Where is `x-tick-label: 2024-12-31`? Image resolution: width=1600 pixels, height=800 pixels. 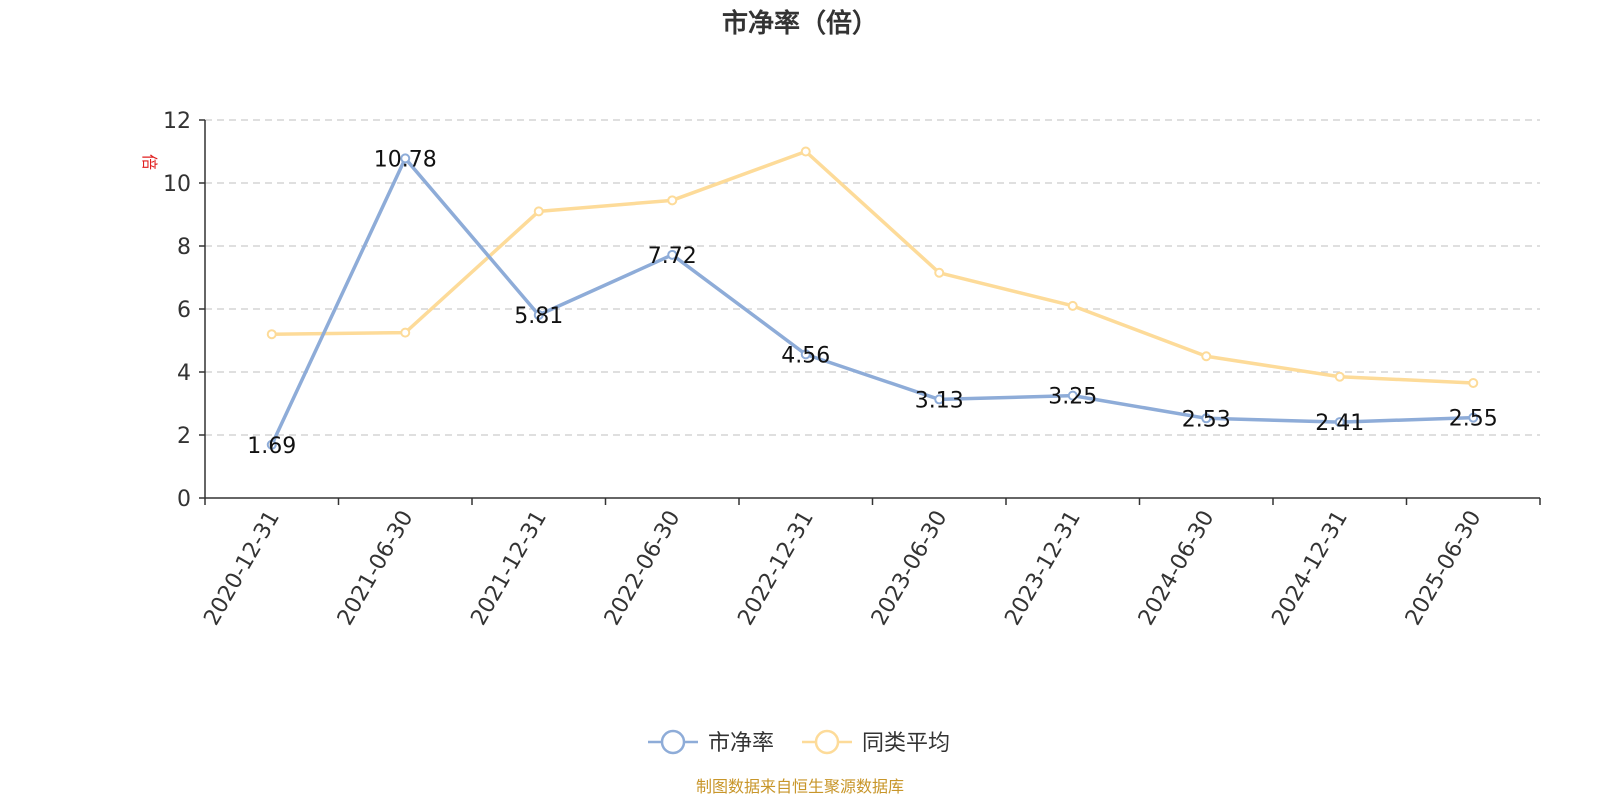
x-tick-label: 2024-12-31 is located at coordinates (1310, 568).